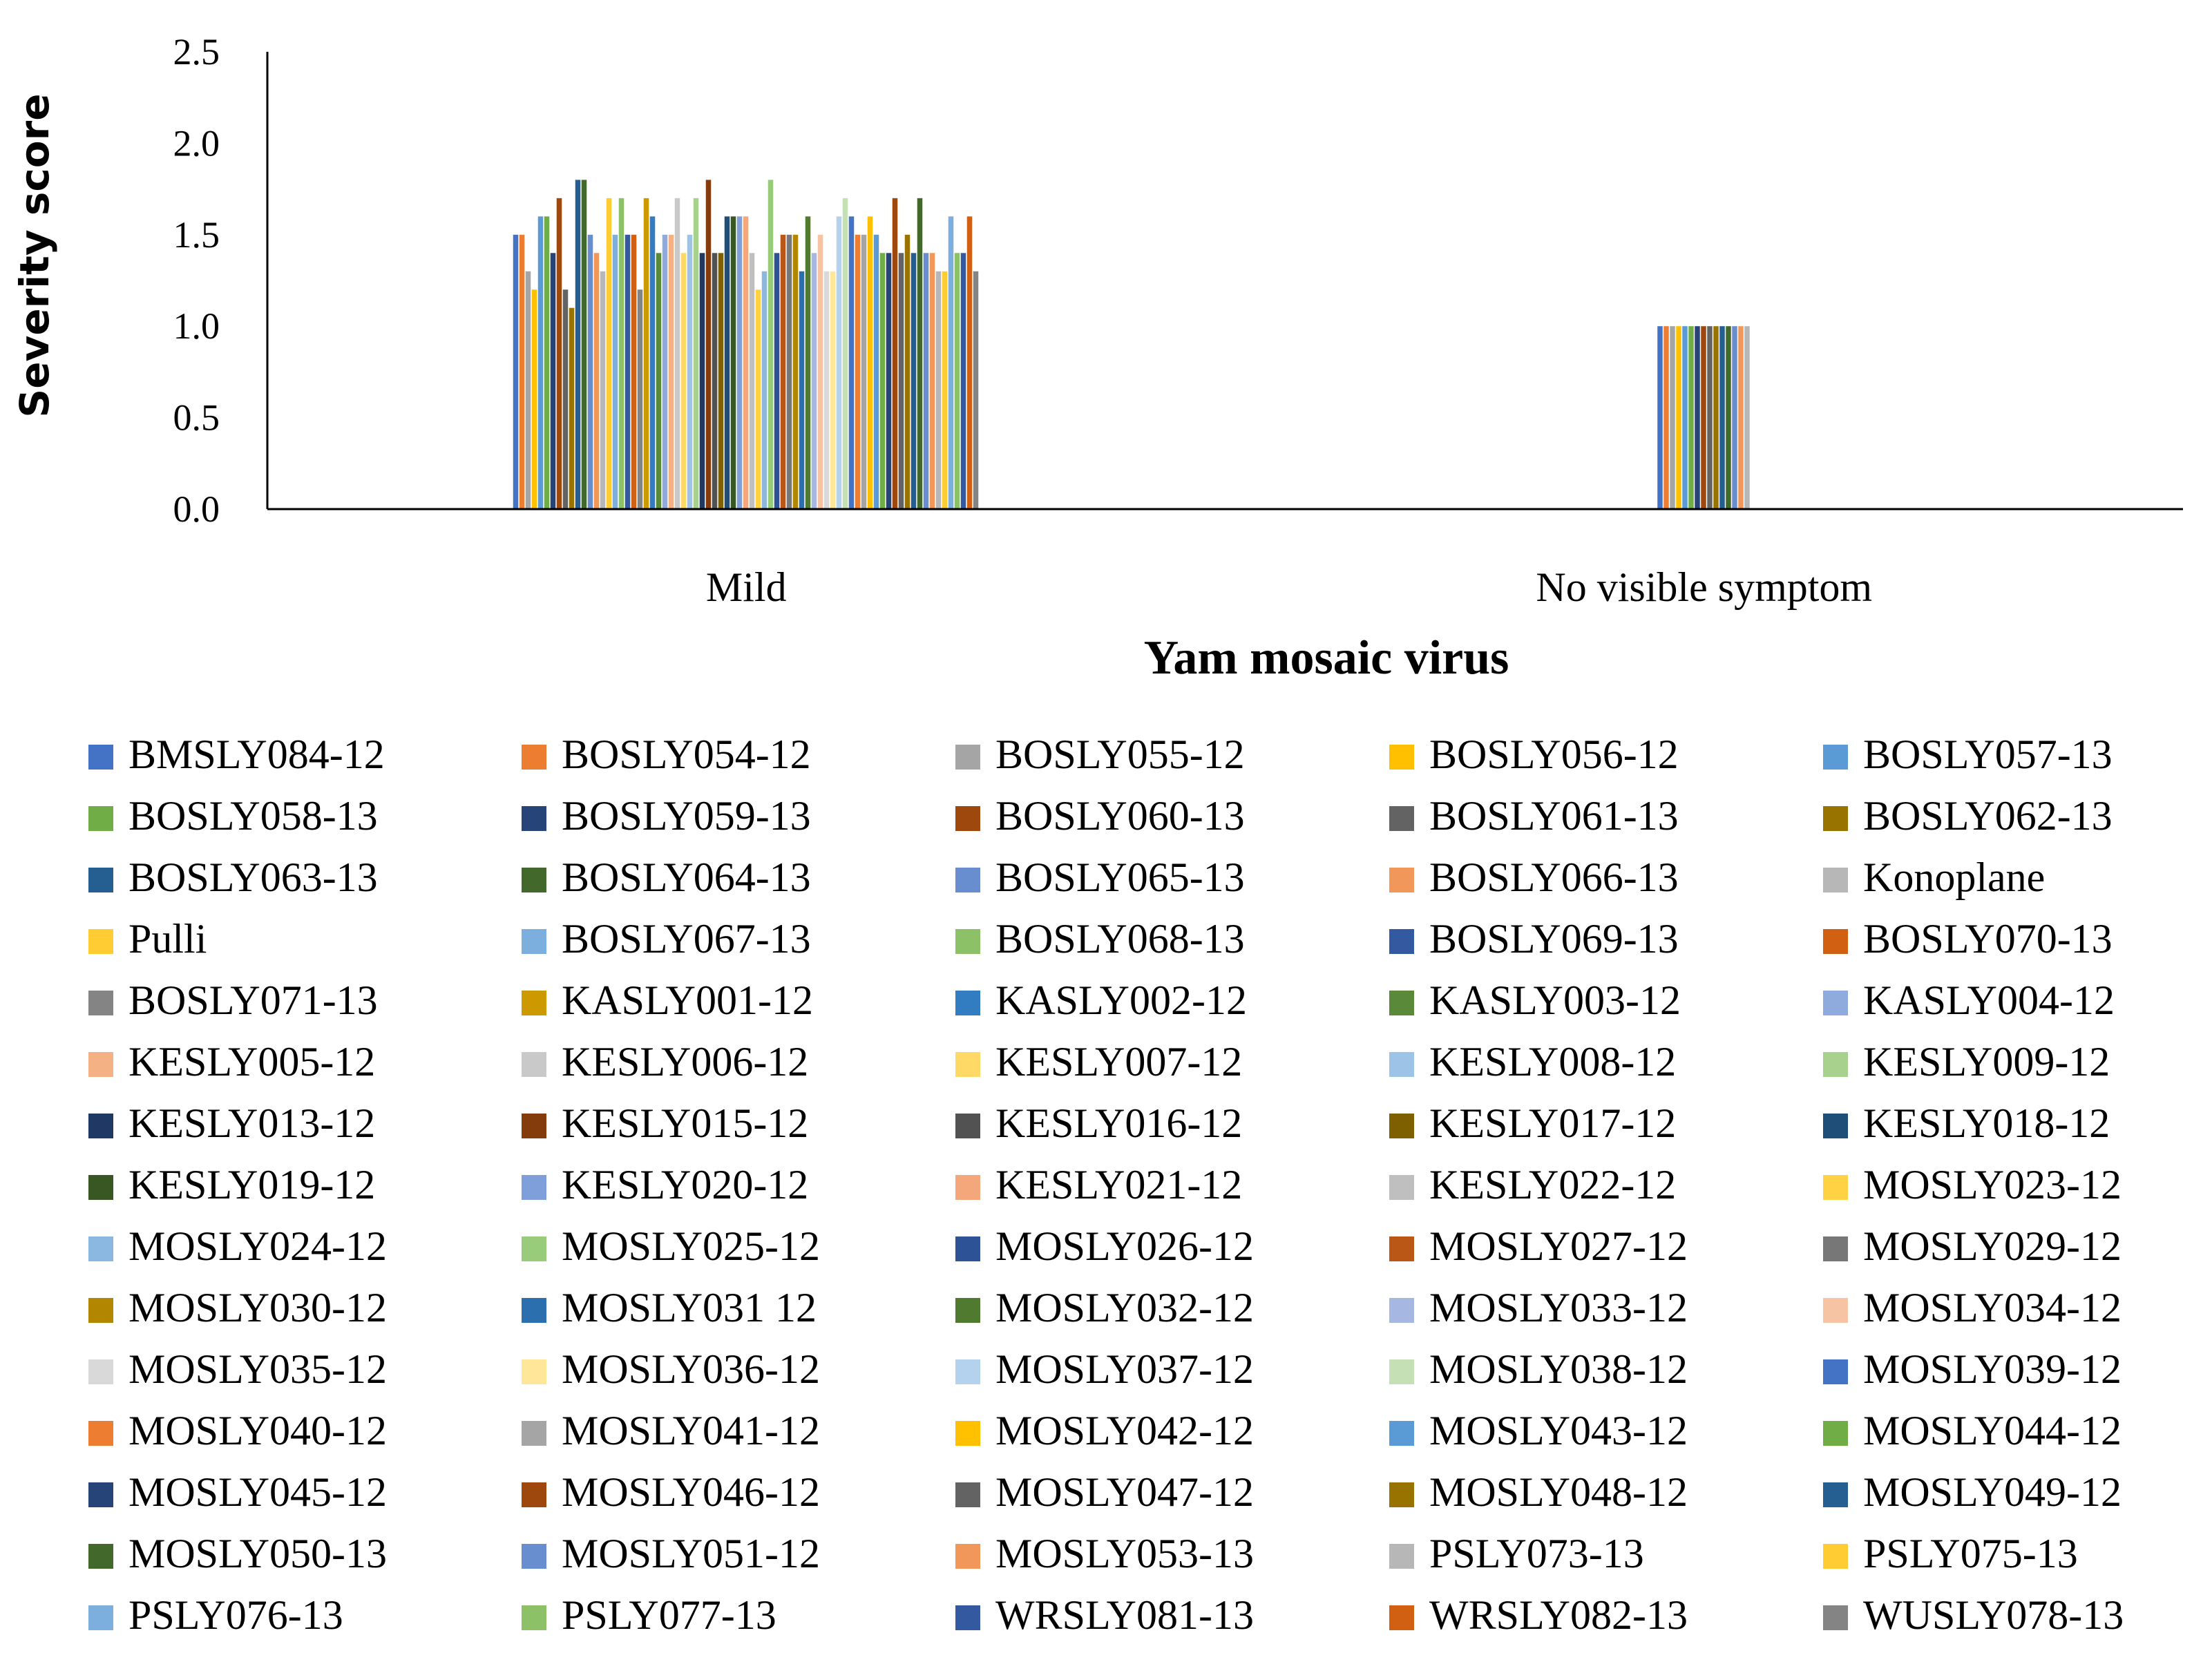 This screenshot has height=1662, width=2212. What do you see at coordinates (237, 1492) in the screenshot?
I see `legend-item: MOSLY045-12` at bounding box center [237, 1492].